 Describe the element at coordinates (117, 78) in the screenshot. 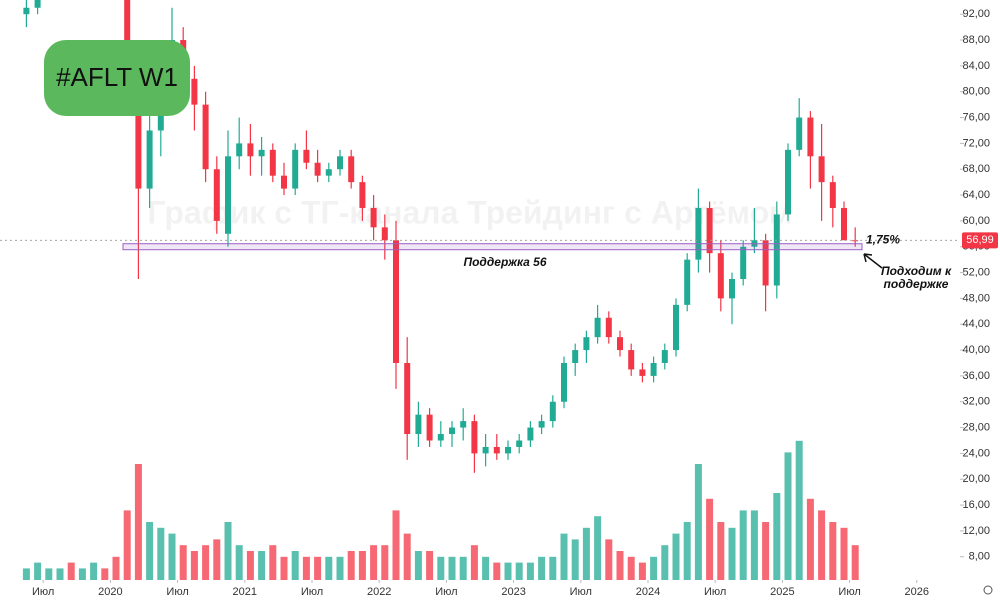

I see `title-badge` at that location.